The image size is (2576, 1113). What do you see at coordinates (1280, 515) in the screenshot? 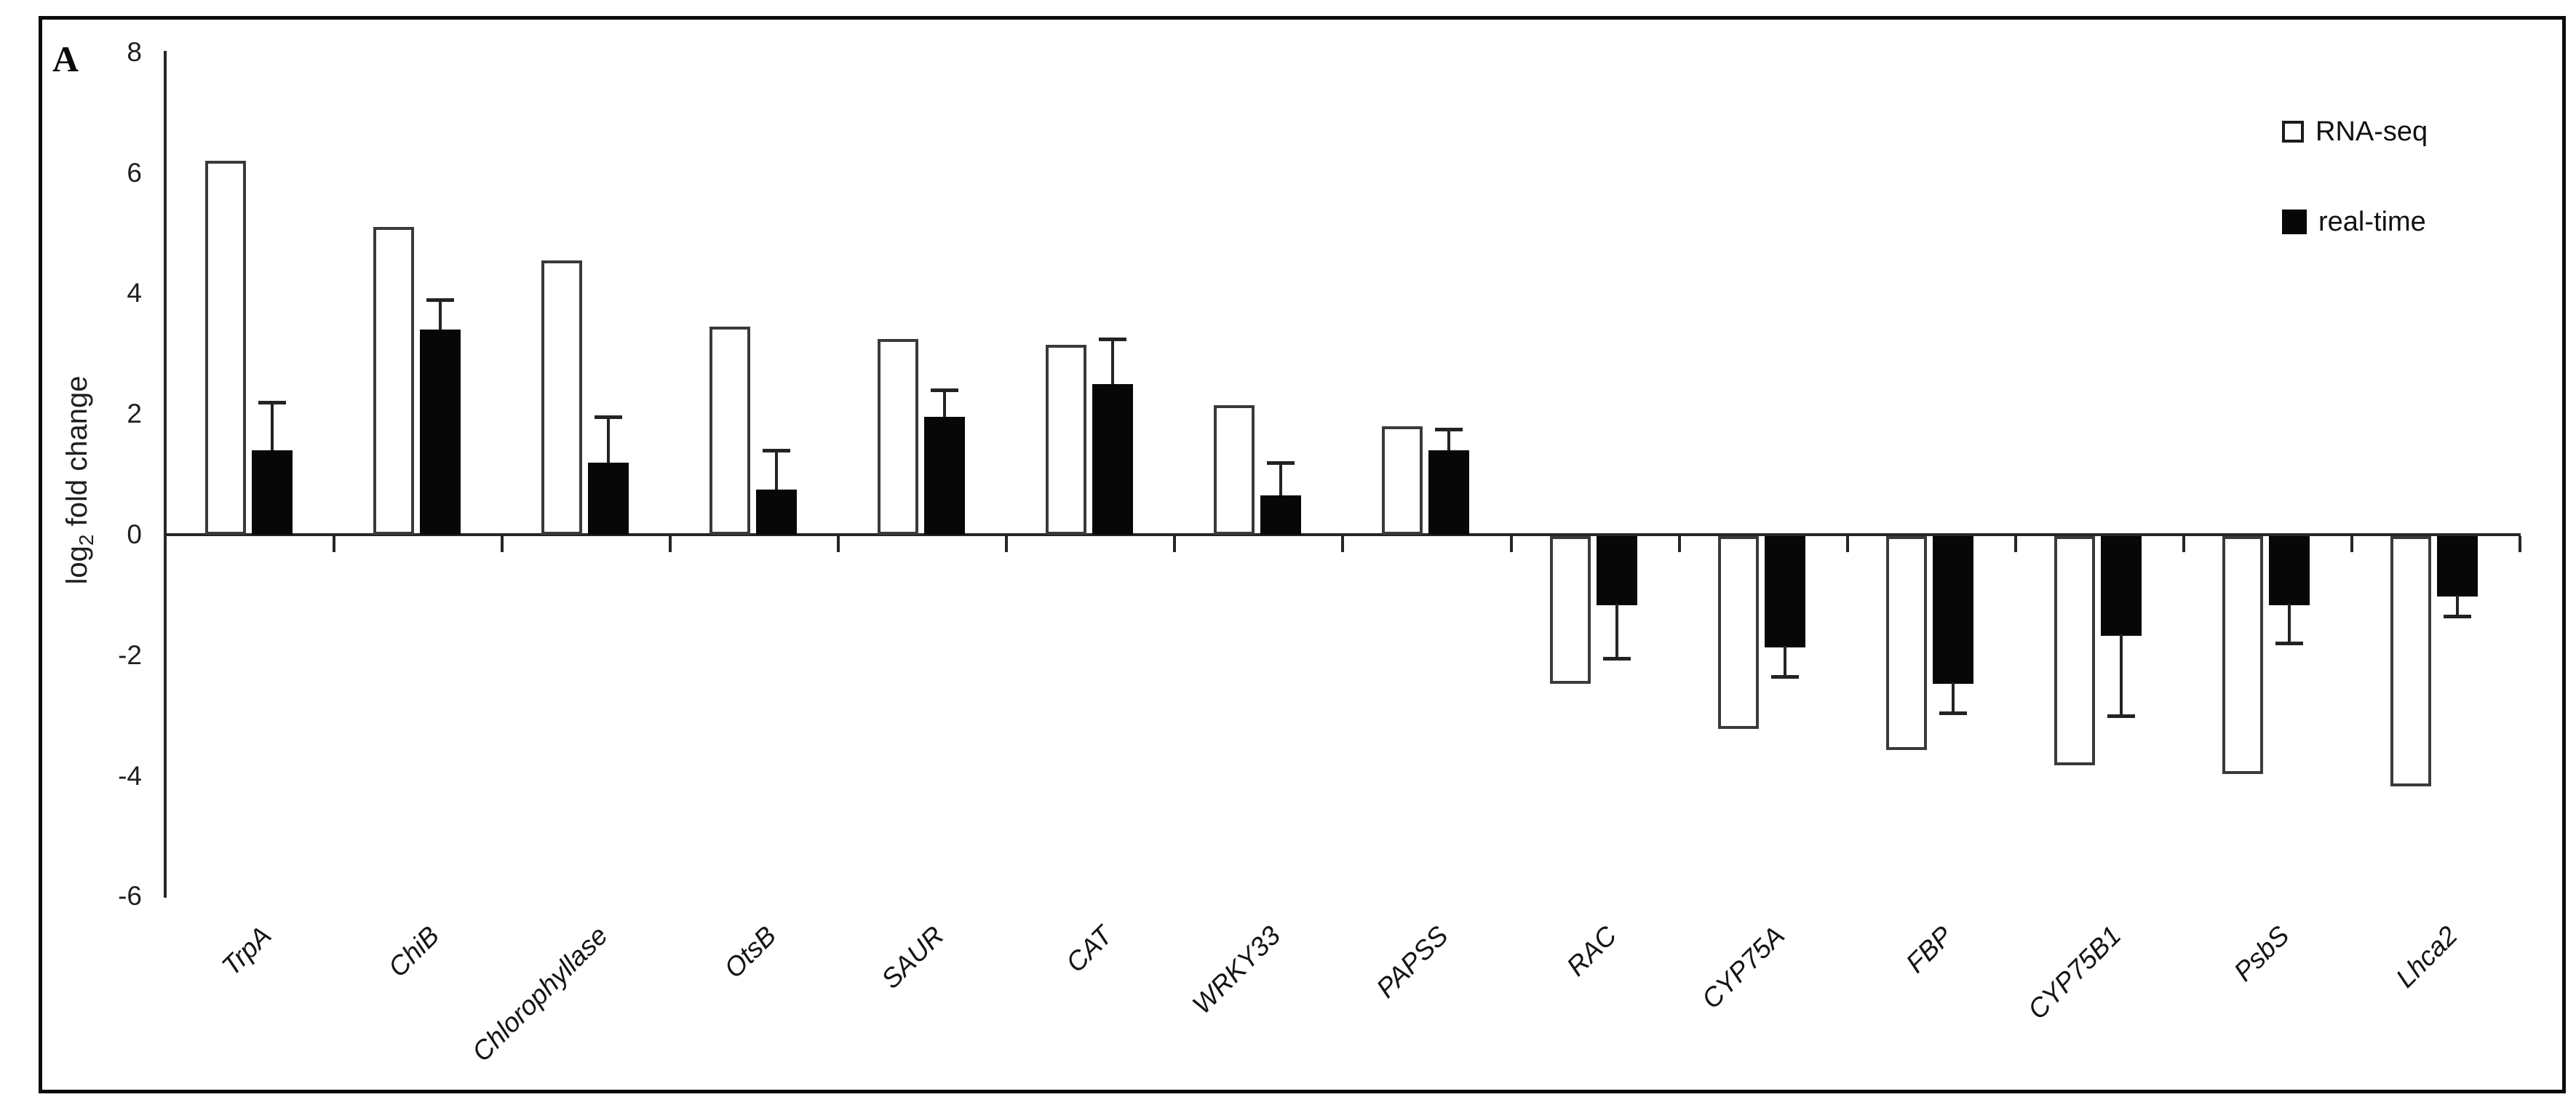
I see `bar-real-time-WRKY33` at bounding box center [1280, 515].